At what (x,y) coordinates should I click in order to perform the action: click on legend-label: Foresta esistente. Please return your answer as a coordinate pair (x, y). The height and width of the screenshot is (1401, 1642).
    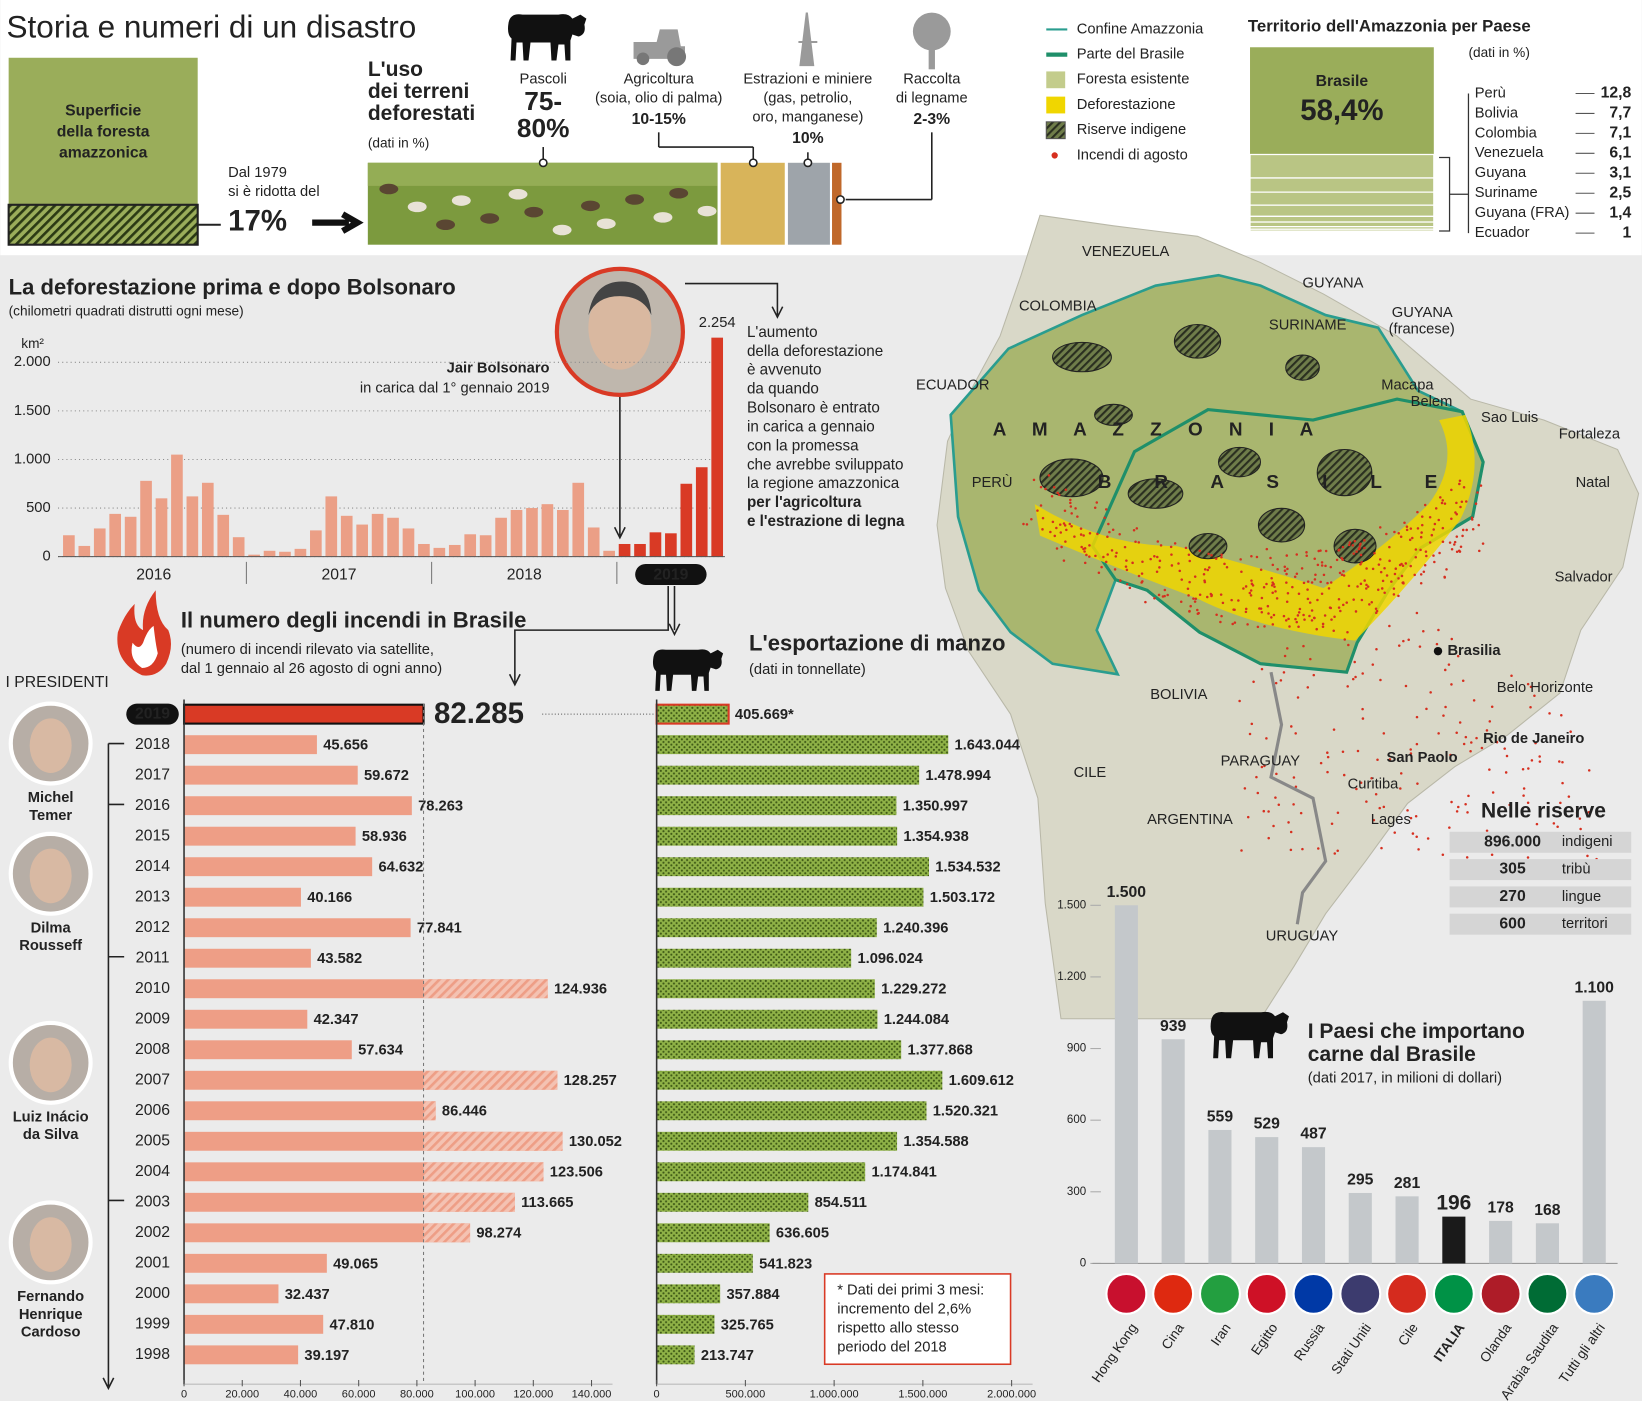
    Looking at the image, I should click on (1133, 80).